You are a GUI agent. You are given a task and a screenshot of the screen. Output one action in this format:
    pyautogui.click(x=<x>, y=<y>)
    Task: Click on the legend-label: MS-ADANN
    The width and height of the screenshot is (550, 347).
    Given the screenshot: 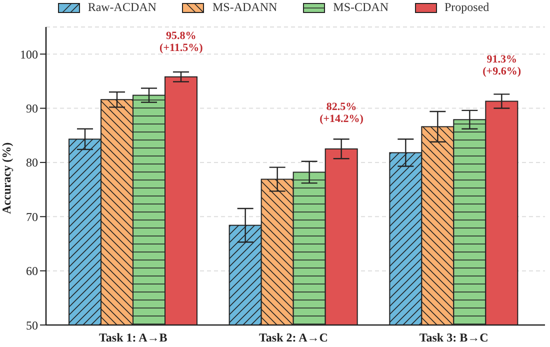 What is the action you would take?
    pyautogui.click(x=245, y=7)
    